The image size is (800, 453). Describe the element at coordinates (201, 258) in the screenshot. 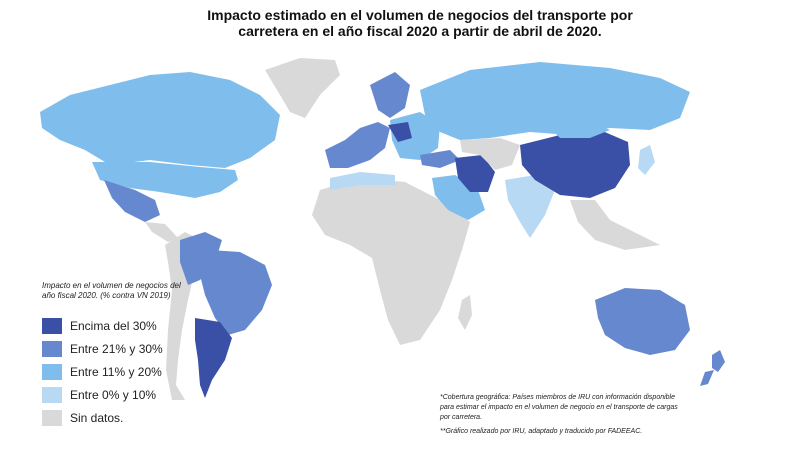

I see `region-andes` at that location.